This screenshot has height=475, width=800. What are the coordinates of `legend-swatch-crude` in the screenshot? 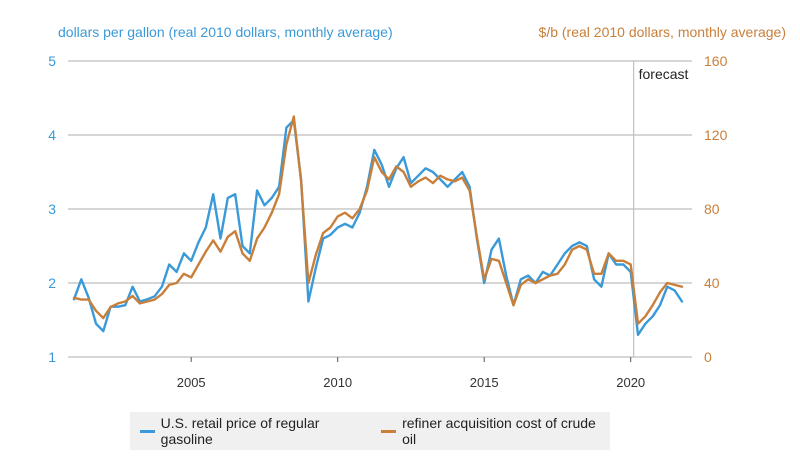 It's located at (389, 431).